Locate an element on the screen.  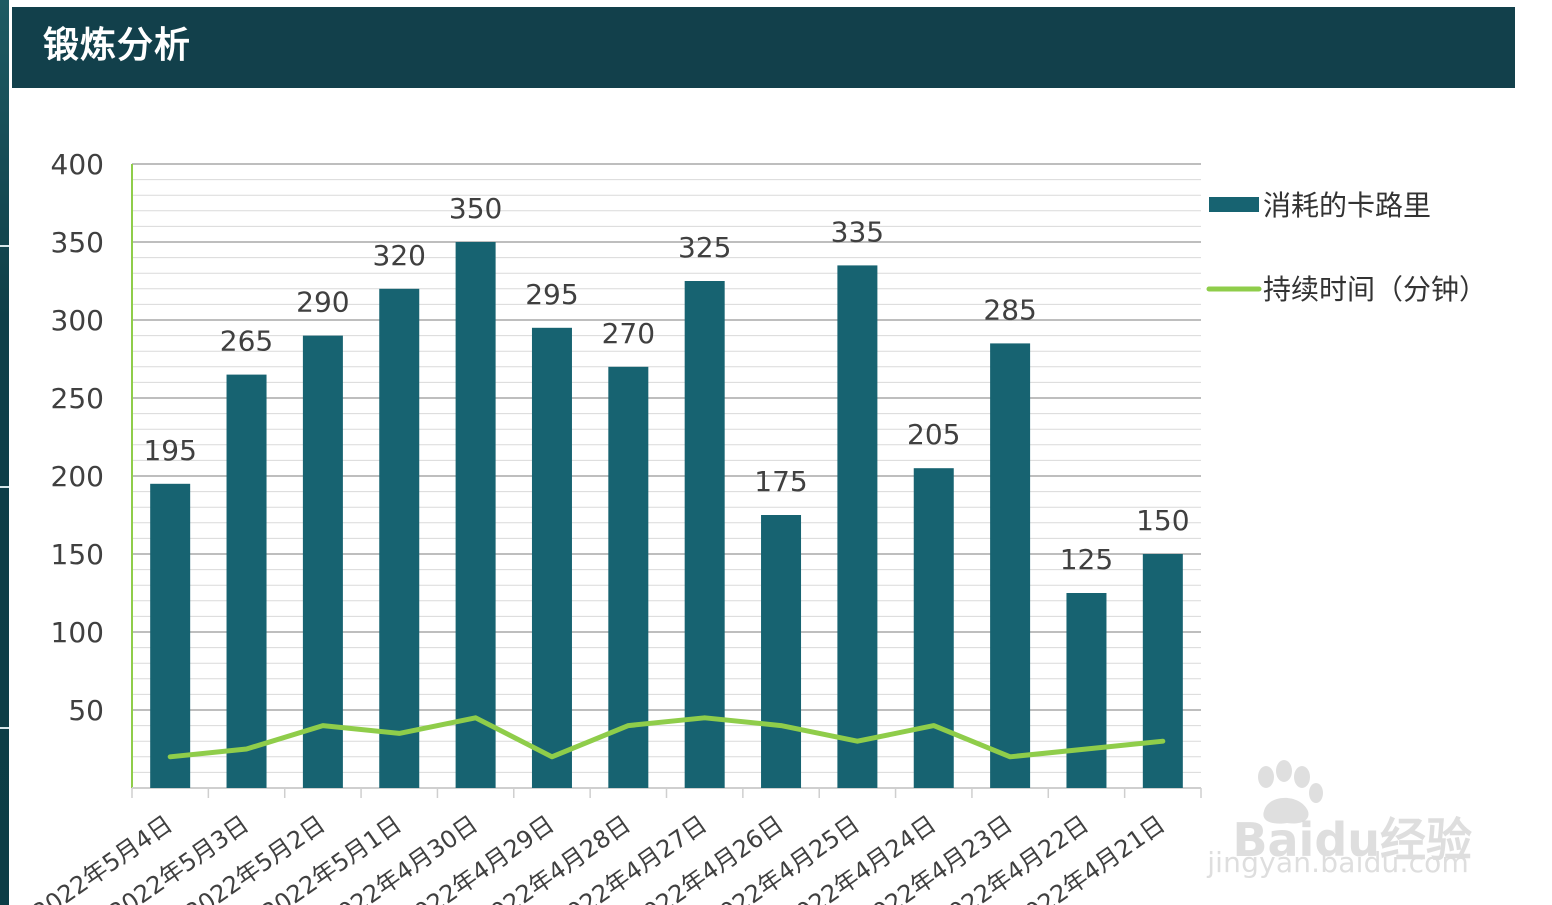
chart-title: 锻炼分析 is located at coordinates (117, 45).